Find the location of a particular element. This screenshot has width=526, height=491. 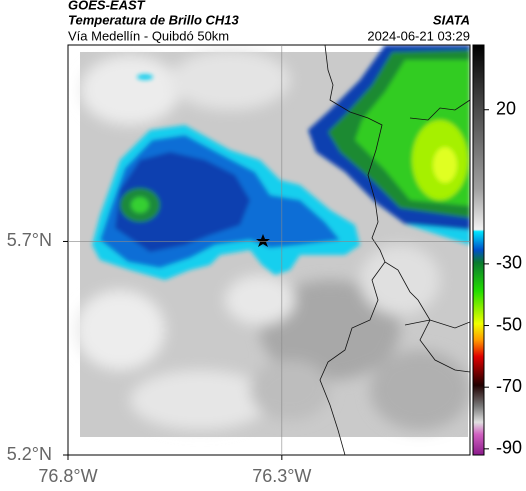

y-tick-label: 5.7°N is located at coordinates (29, 240).